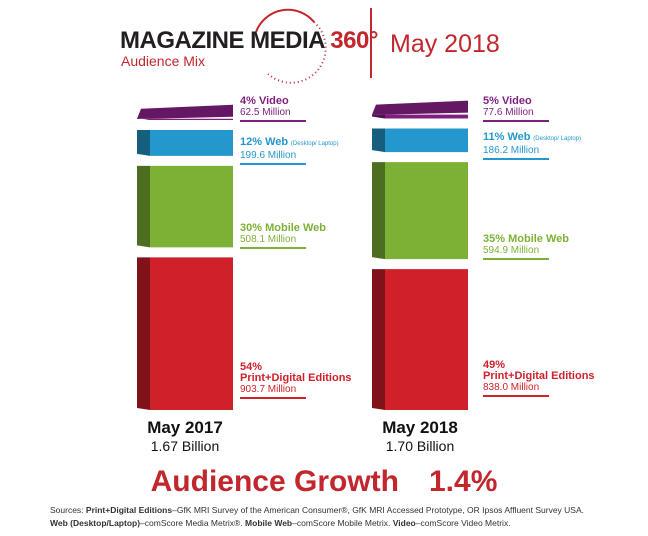  Describe the element at coordinates (296, 380) in the screenshot. I see `series-label: 54% Print+Digital Editions 903.7 Million` at that location.